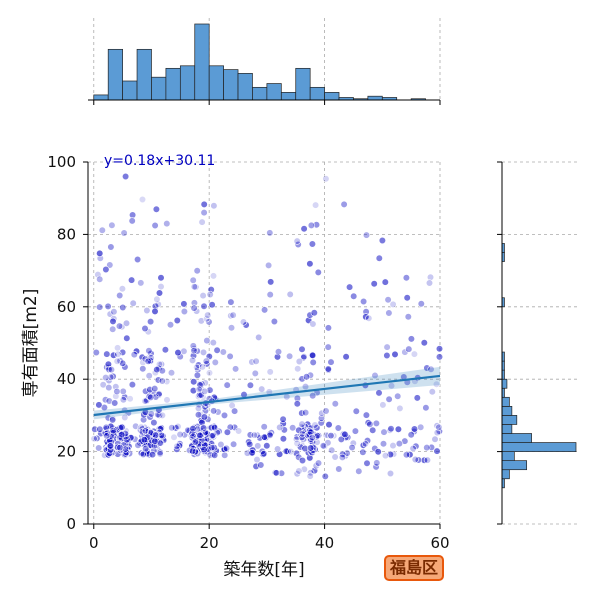 This screenshot has height=600, width=600. What do you see at coordinates (414, 568) in the screenshot?
I see `district-badge: 福島区` at bounding box center [414, 568].